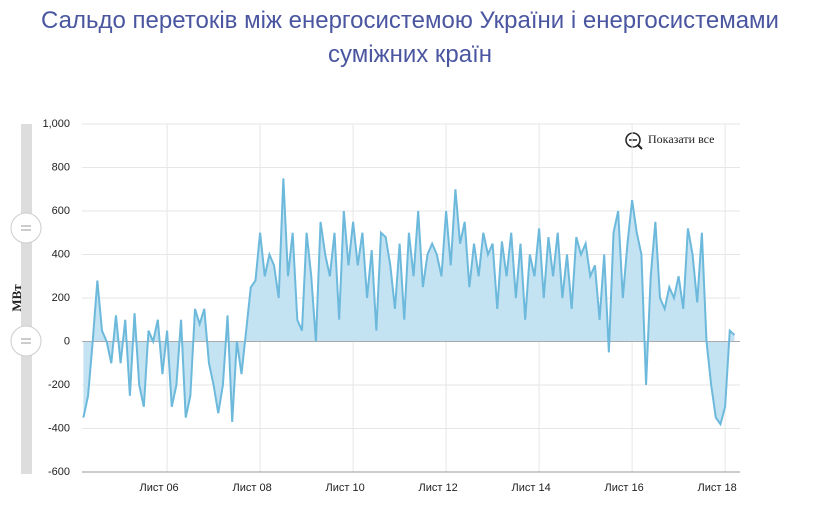 The image size is (820, 505). I want to click on y-tick-label: 800, so click(61, 167).